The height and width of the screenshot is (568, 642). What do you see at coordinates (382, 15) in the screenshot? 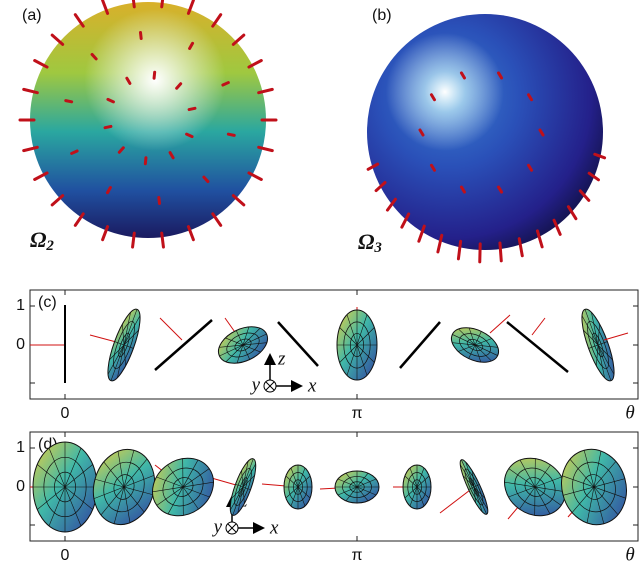
I see `panel-label: (b)` at bounding box center [382, 15].